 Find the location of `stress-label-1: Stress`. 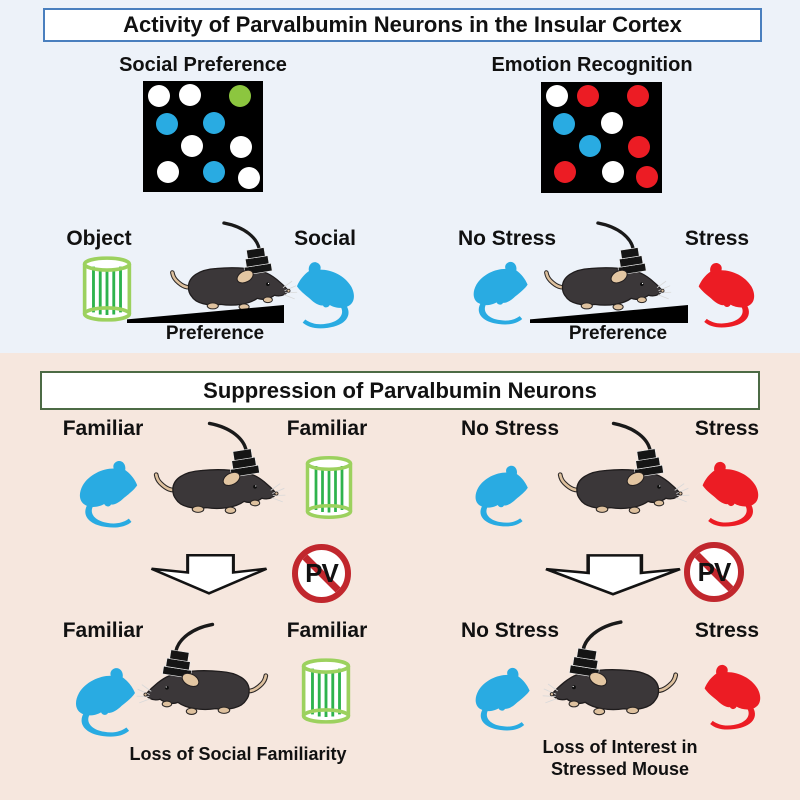

stress-label-1: Stress is located at coordinates (727, 428).